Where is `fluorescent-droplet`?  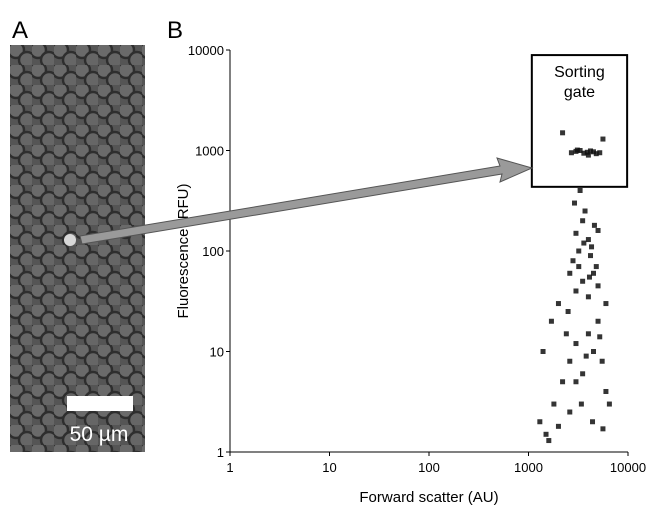 fluorescent-droplet is located at coordinates (70, 240).